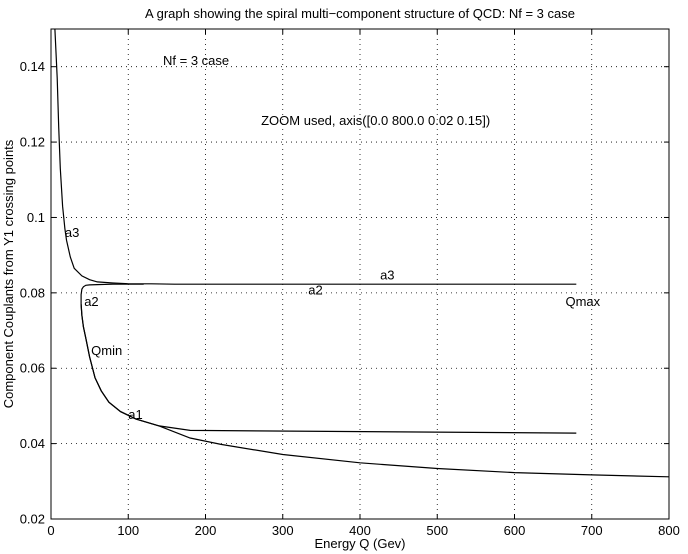  What do you see at coordinates (592, 530) in the screenshot?
I see `x-tick-label: 700` at bounding box center [592, 530].